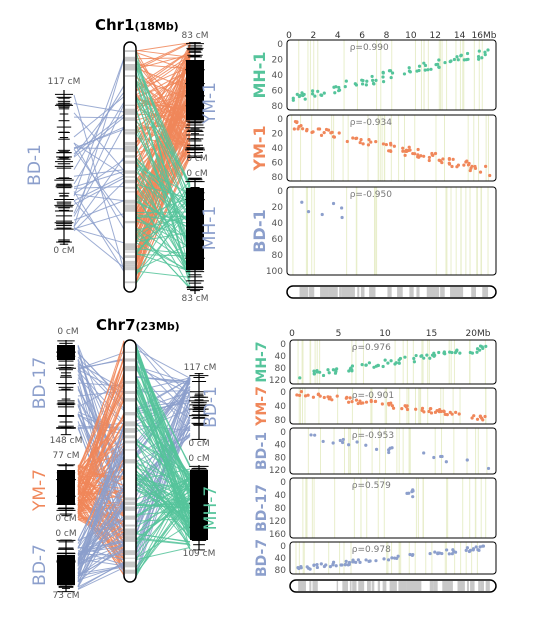 This screenshot has height=620, width=551. Describe the element at coordinates (431, 334) in the screenshot. I see `chr7-phys-tick: 15` at that location.